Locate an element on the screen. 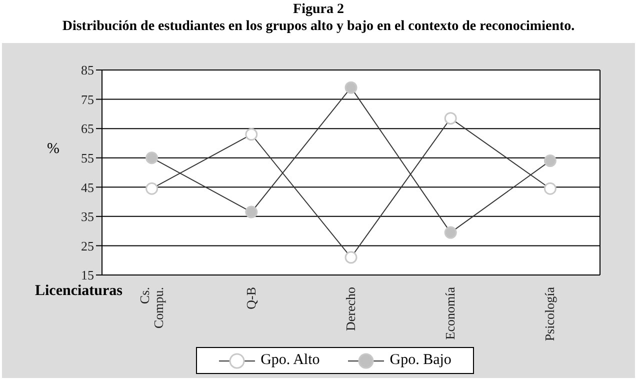 The image size is (637, 381). y-tick-label: 15 is located at coordinates (87, 275).